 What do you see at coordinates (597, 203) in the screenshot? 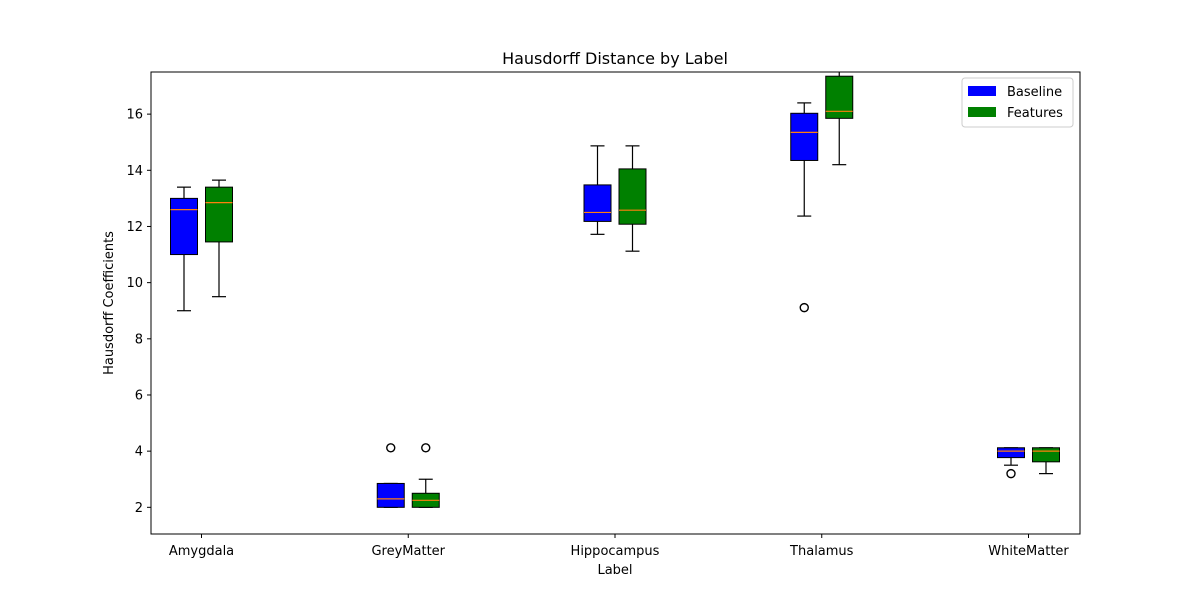
I see `box-body-baseline-hippocampus` at bounding box center [597, 203].